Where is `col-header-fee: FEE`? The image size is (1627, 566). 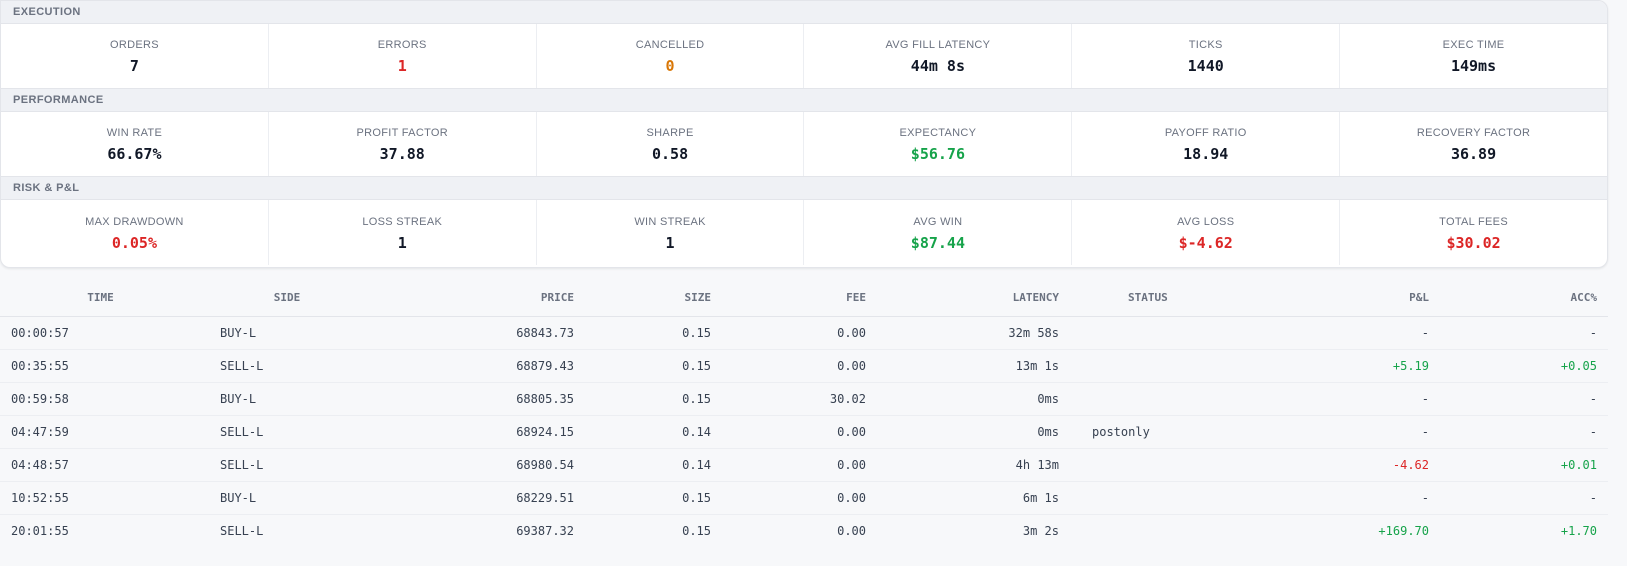
col-header-fee: FEE is located at coordinates (799, 298).